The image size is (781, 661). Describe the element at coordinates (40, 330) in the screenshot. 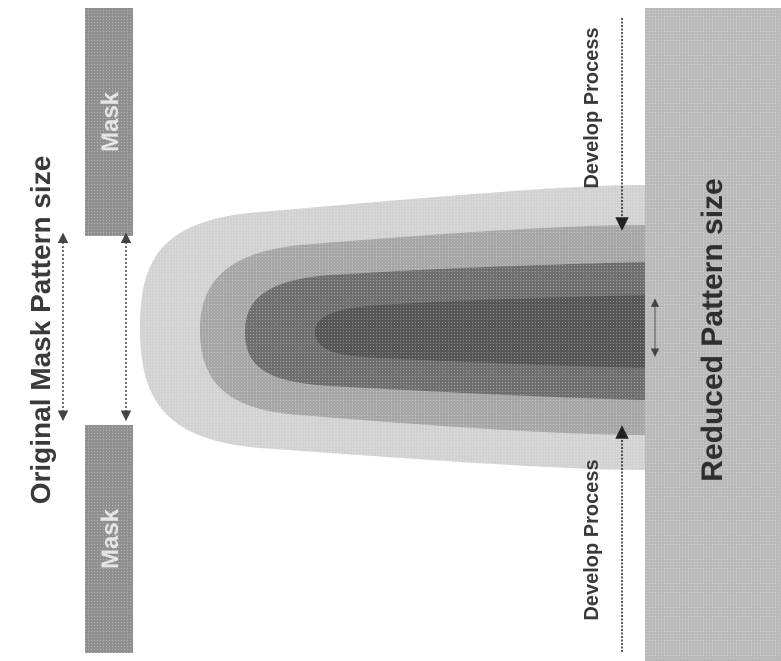

I see `diagram-title: Original Mask Pattern size` at that location.